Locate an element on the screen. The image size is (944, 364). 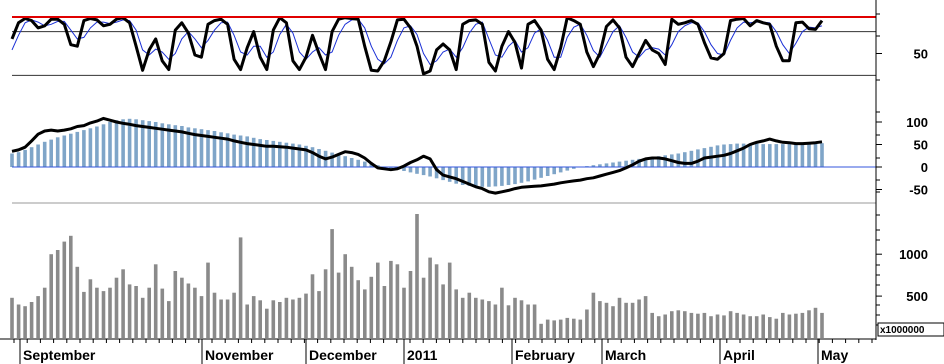
volume-multiplier-box is located at coordinates (910, 329).